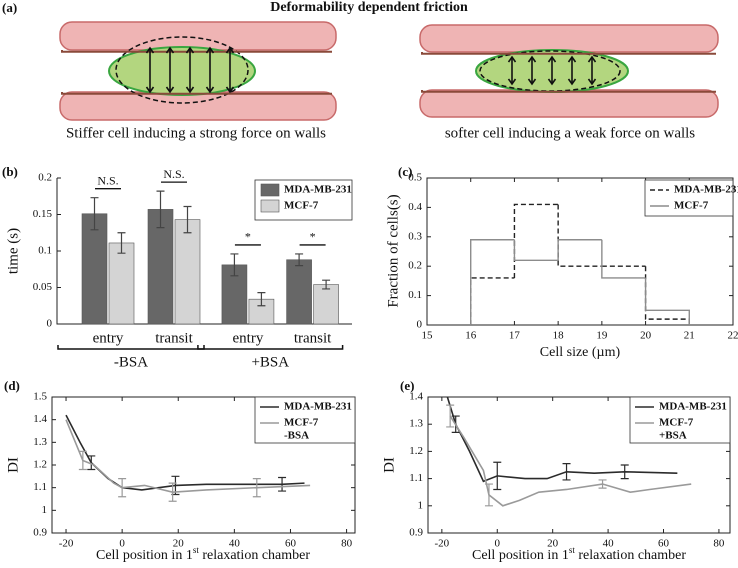 The image size is (738, 568). What do you see at coordinates (369, 7) in the screenshot?
I see `figure-title: Deformability dependent friction` at bounding box center [369, 7].